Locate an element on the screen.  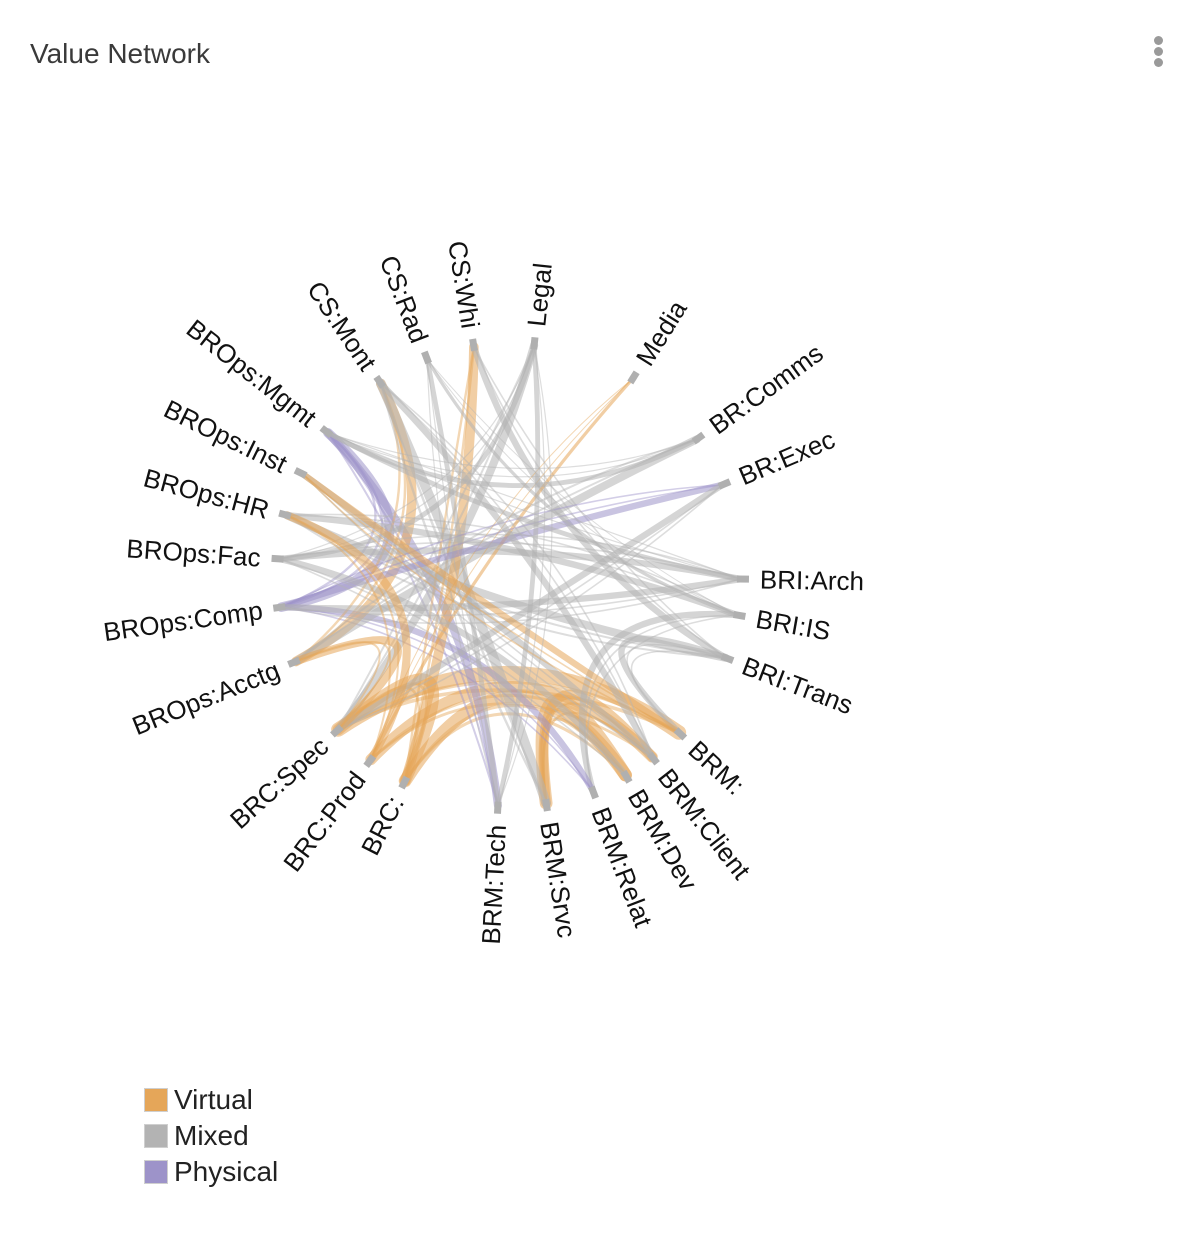
link-bri-is-to-brops-hr is located at coordinates (512, 565).